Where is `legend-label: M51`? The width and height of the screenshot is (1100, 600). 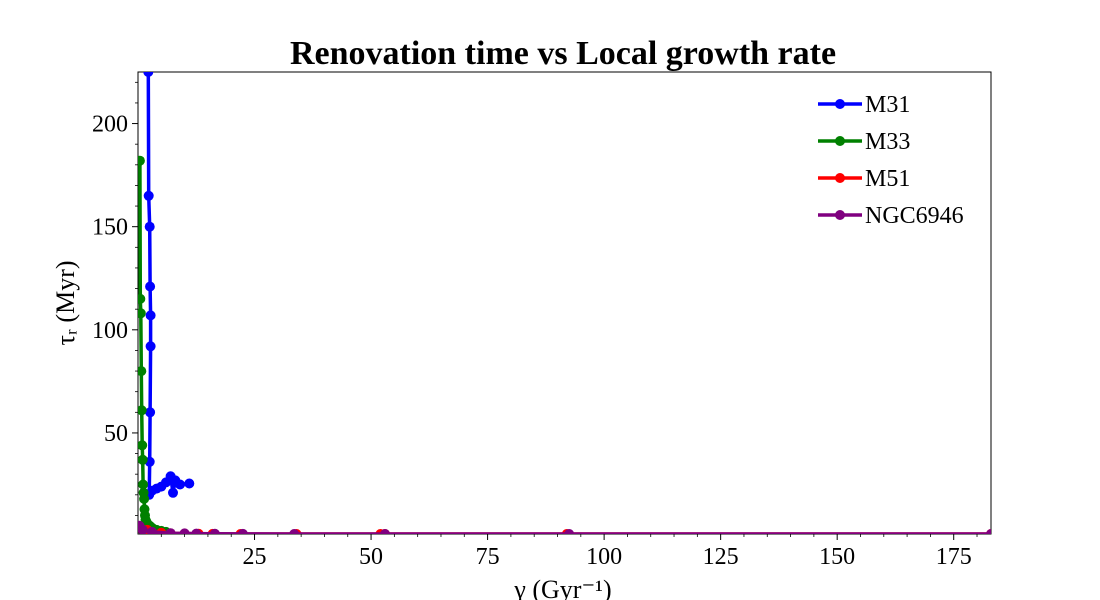 legend-label: M51 is located at coordinates (887, 179).